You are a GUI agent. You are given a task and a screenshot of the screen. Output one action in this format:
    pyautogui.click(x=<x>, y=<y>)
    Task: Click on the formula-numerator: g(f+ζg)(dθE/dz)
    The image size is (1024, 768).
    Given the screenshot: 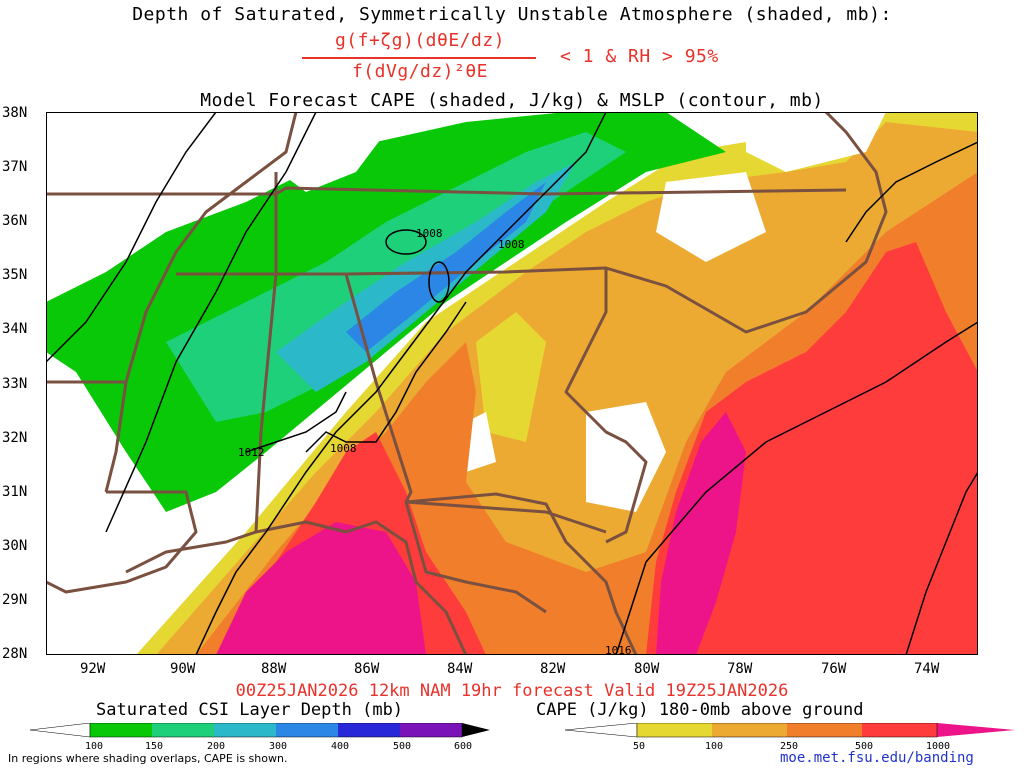 What is the action you would take?
    pyautogui.click(x=420, y=40)
    